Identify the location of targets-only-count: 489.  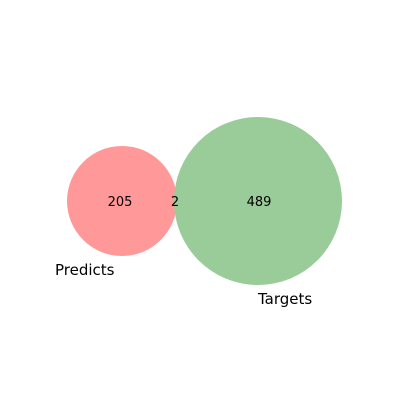
(259, 202).